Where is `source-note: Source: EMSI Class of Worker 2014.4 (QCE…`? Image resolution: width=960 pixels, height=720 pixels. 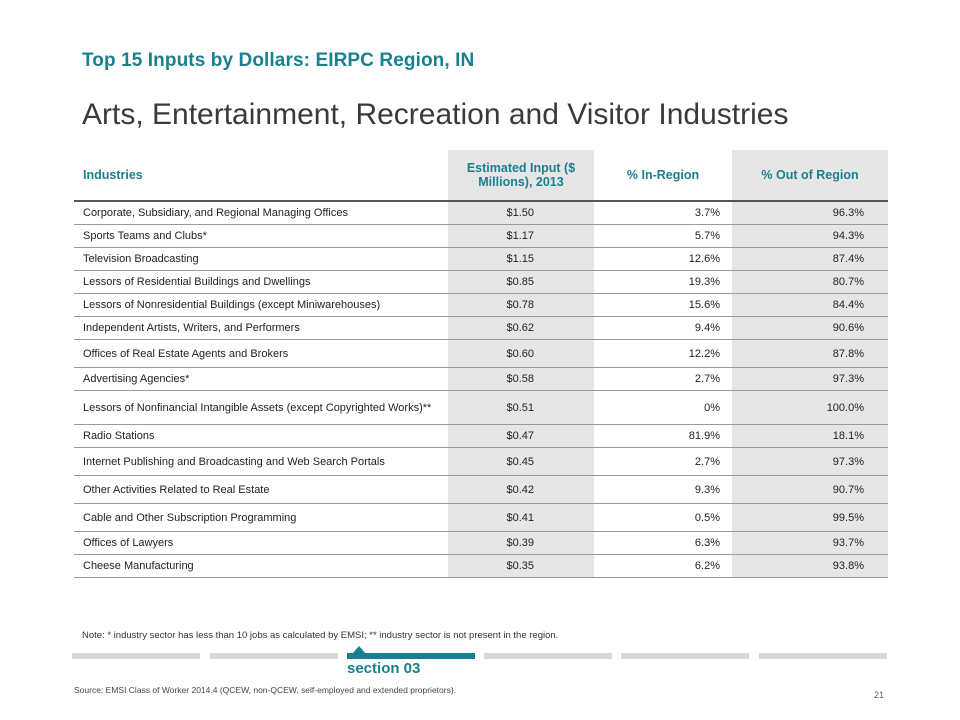
source-note: Source: EMSI Class of Worker 2014.4 (QCE… is located at coordinates (265, 690).